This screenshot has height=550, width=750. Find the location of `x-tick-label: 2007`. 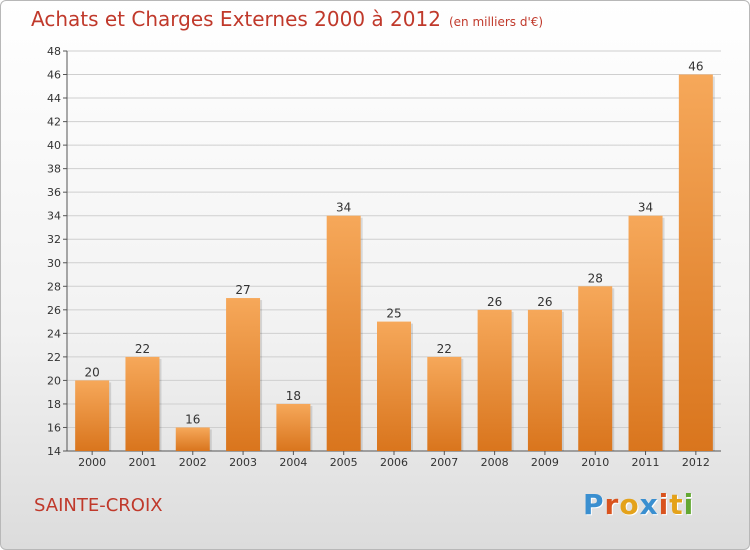

x-tick-label: 2007 is located at coordinates (444, 462).